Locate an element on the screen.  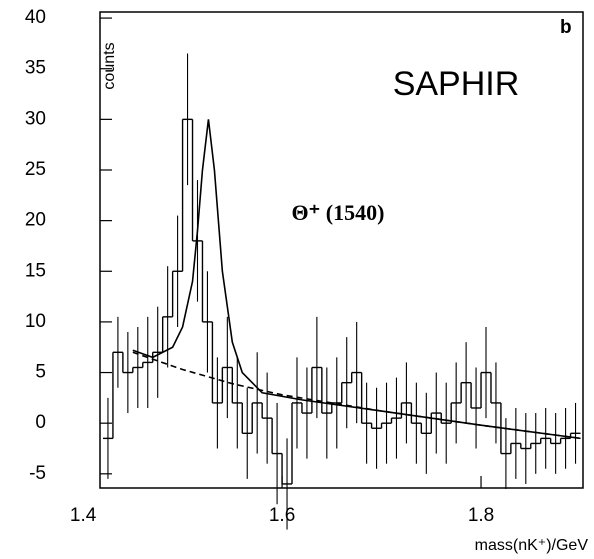
x-tick-label: 1.4 is located at coordinates (83, 515).